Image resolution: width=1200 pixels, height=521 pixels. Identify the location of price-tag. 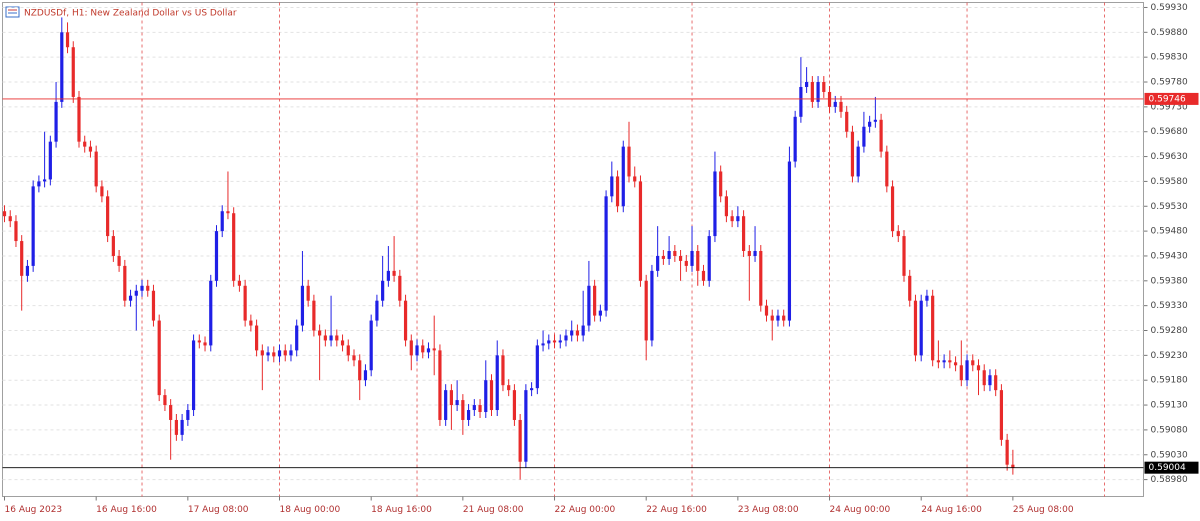
(1171, 467).